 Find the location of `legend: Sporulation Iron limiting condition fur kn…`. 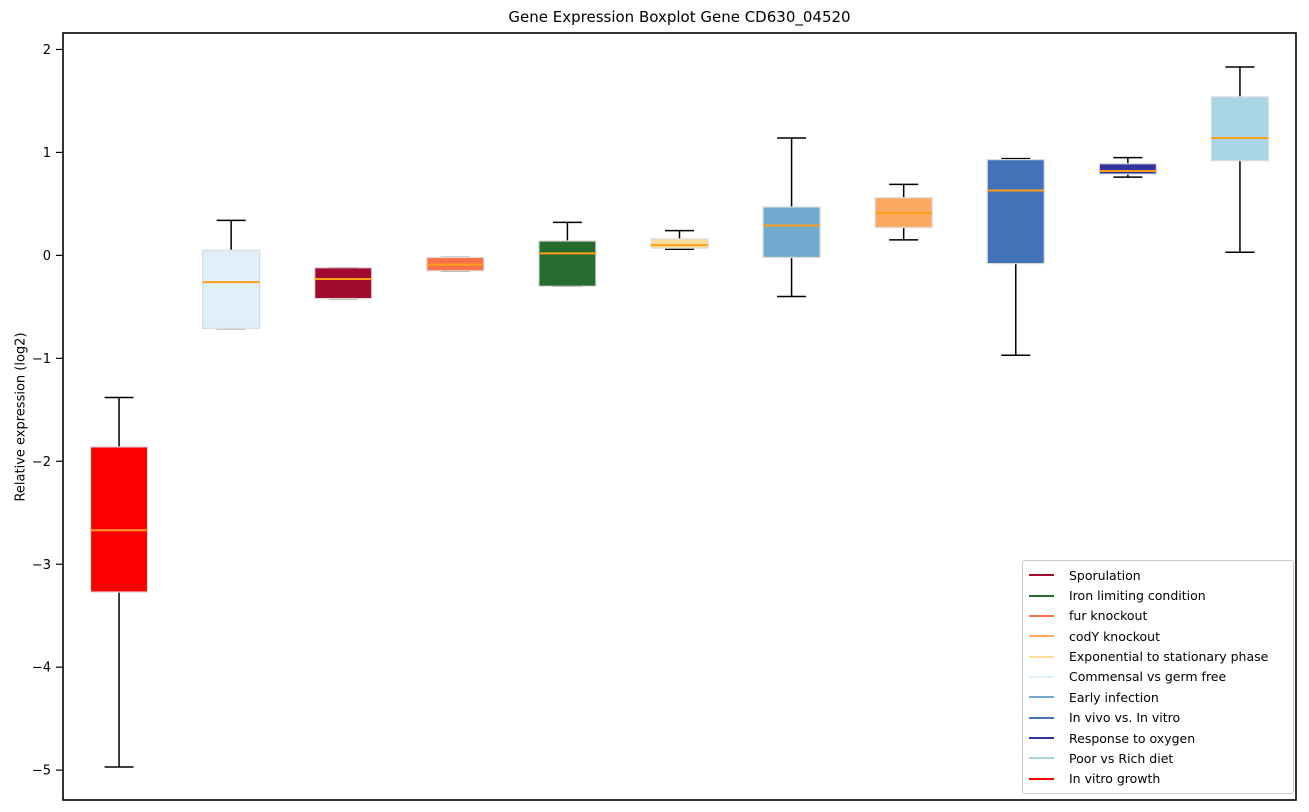

legend: Sporulation Iron limiting condition fur kn… is located at coordinates (1158, 677).